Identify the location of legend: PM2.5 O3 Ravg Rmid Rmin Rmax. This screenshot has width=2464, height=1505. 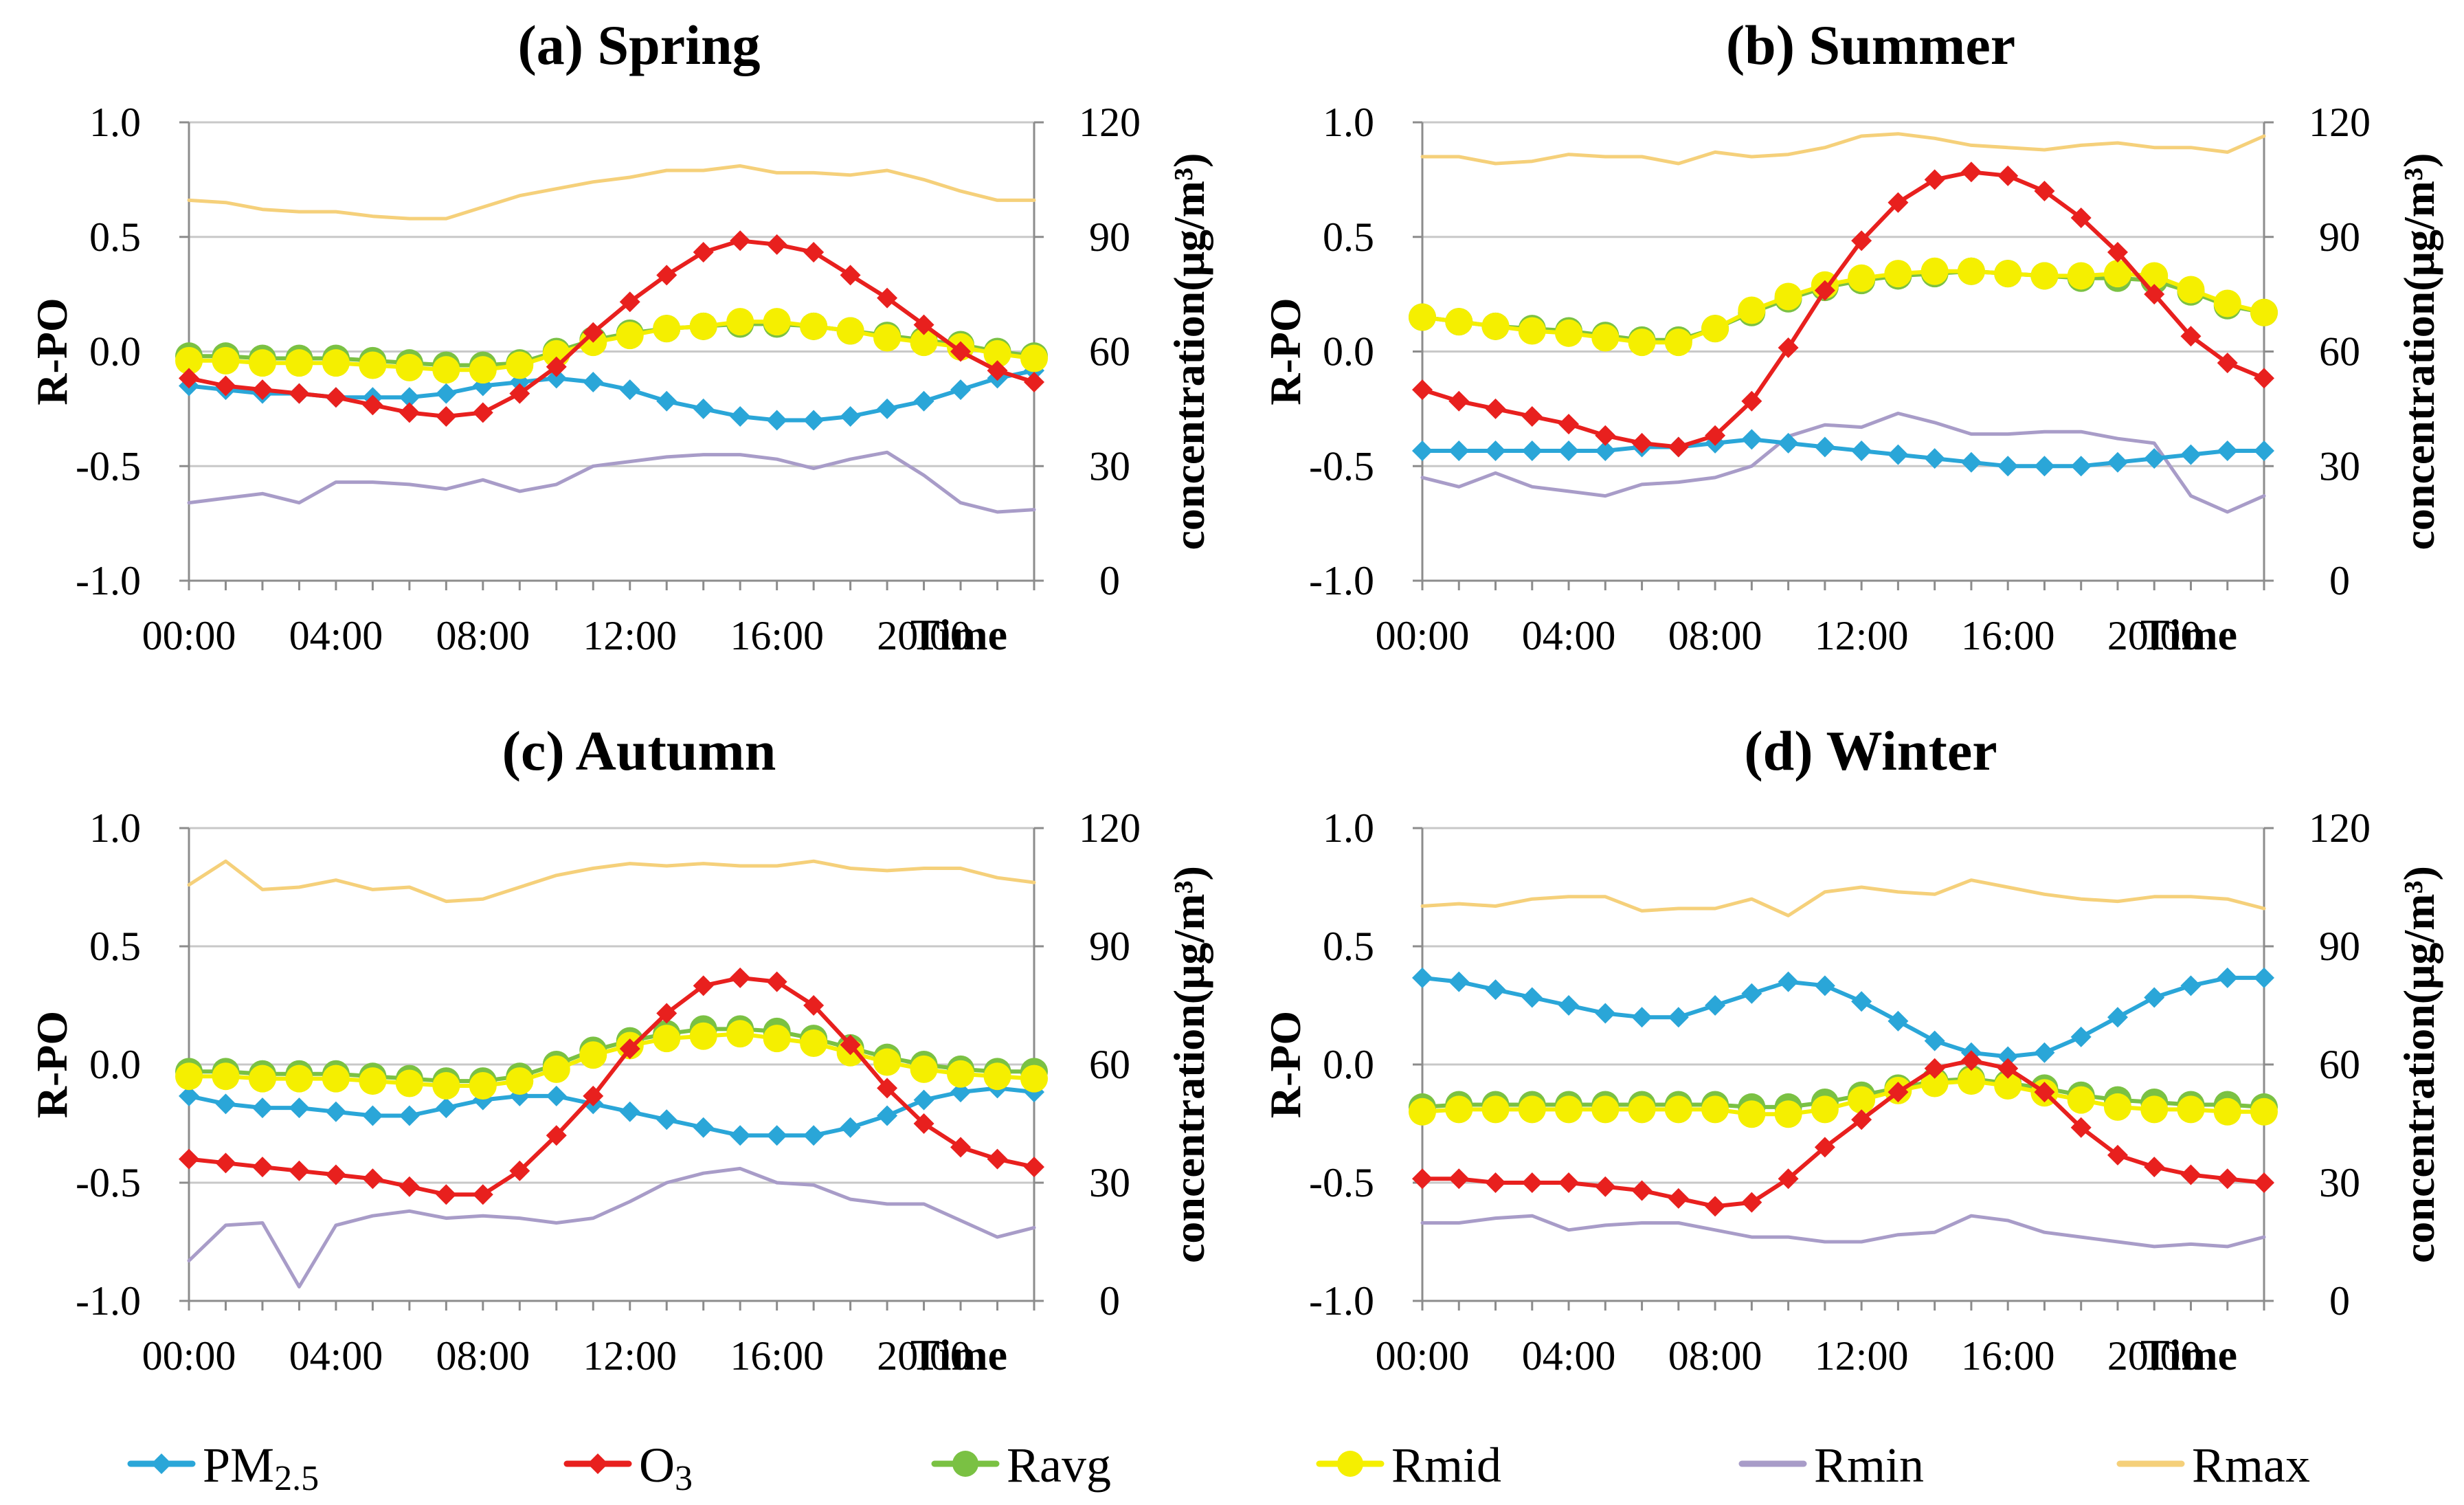
(1218, 1468).